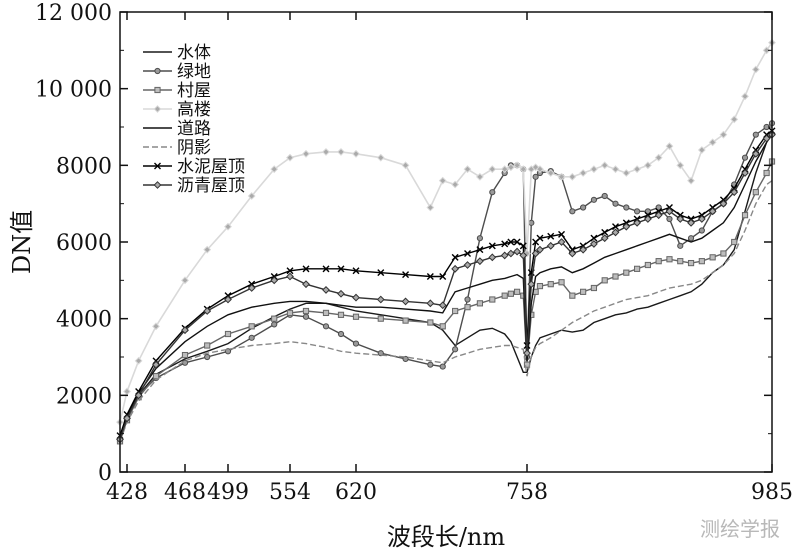  I want to click on x-tick-label-2: 499, so click(228, 492).